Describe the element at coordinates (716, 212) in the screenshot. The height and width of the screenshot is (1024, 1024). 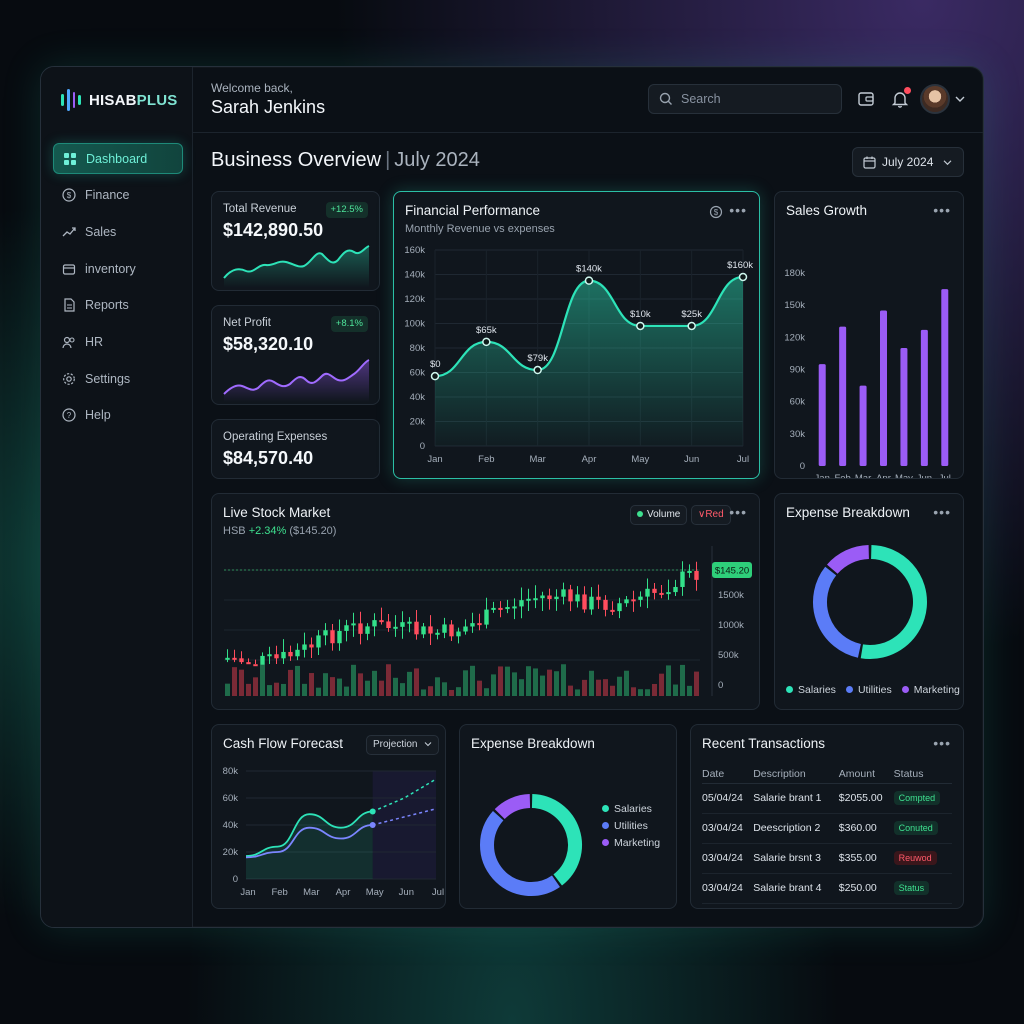
I see `dollar-icon: $` at that location.